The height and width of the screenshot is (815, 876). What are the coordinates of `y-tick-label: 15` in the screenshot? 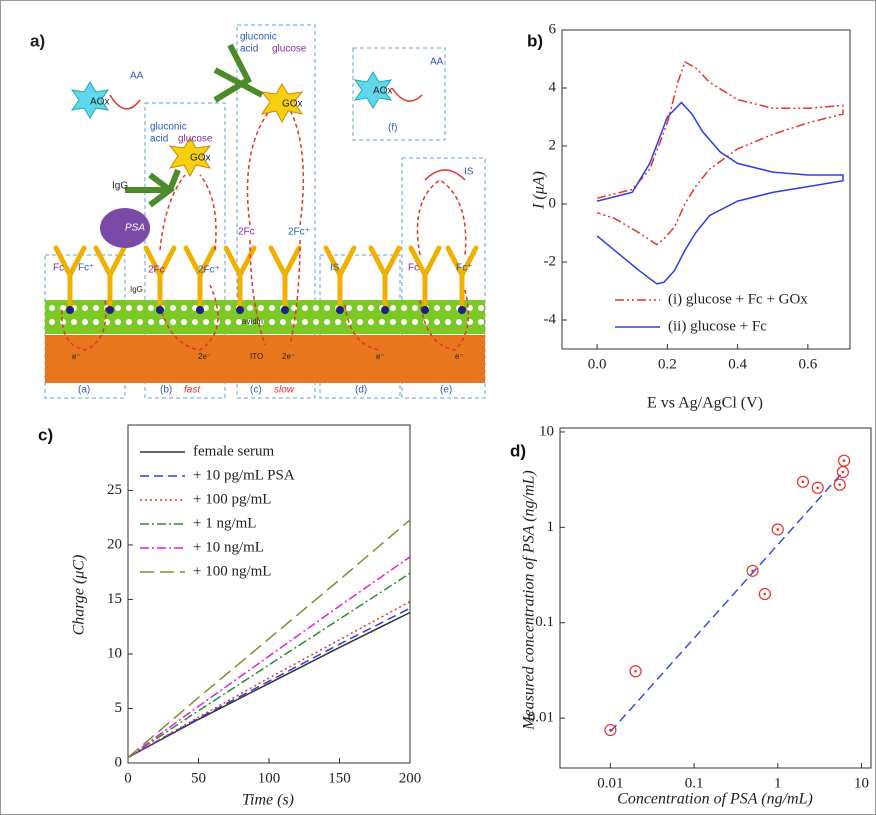 It's located at (114, 599).